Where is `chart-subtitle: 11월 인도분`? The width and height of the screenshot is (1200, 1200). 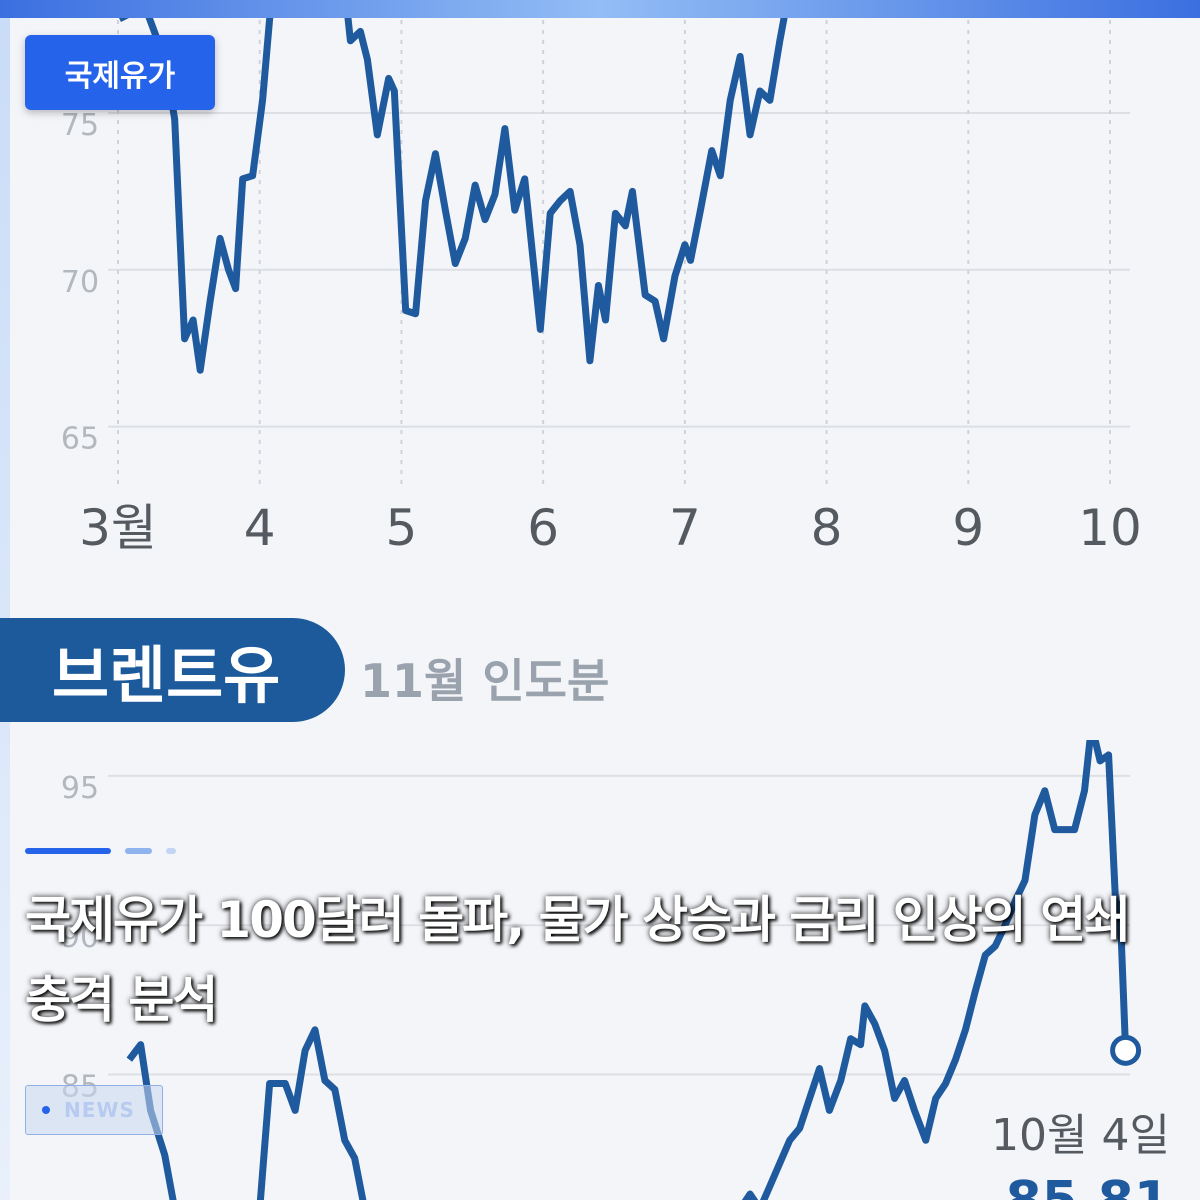 chart-subtitle: 11월 인도분 is located at coordinates (485, 681).